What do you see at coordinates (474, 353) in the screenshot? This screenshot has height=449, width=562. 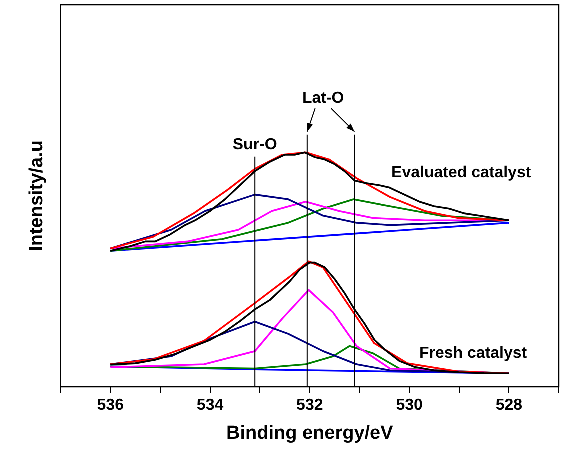 I see `annotation: Fresh catalyst` at bounding box center [474, 353].